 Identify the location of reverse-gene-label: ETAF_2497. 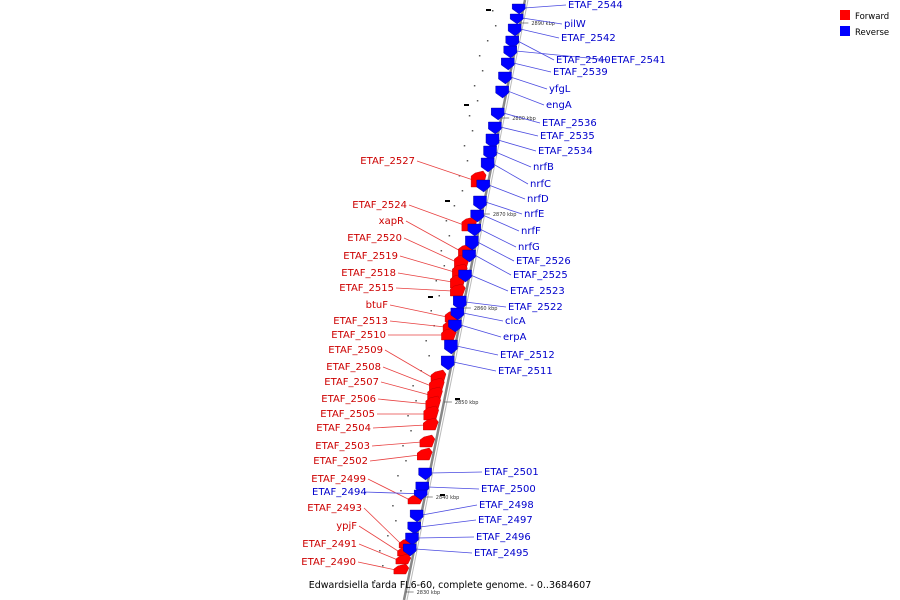
(505, 520).